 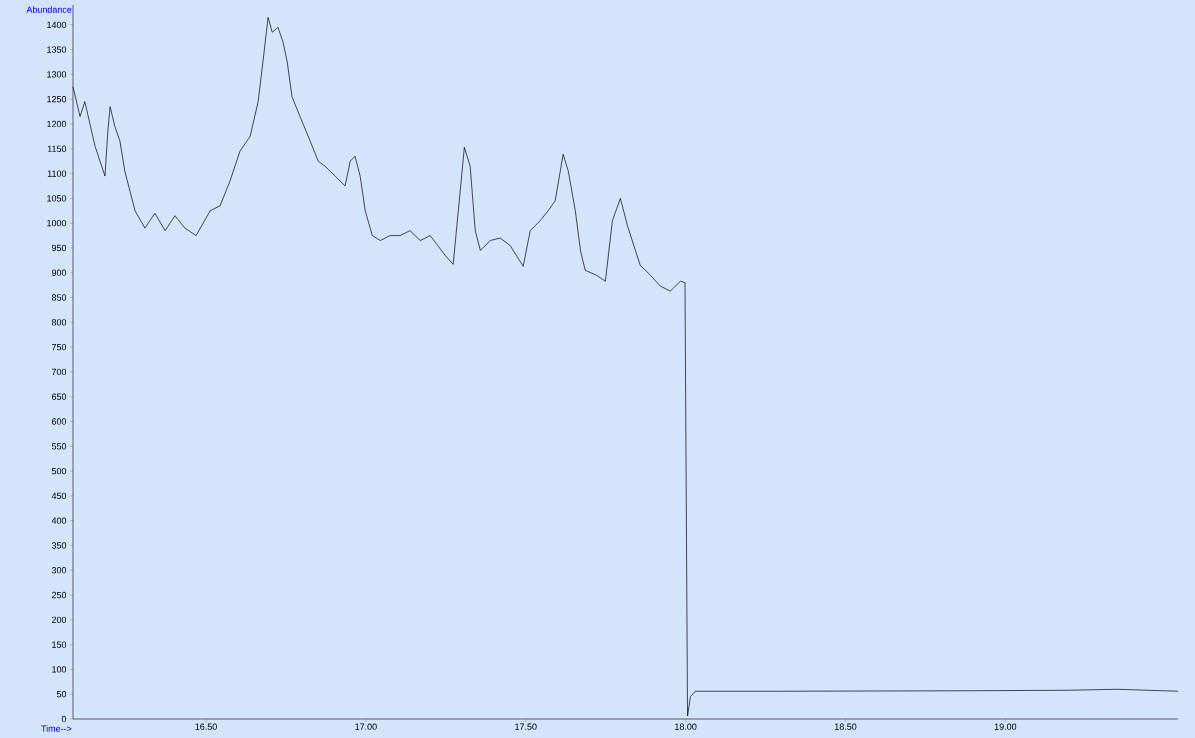 I want to click on y-tick-label: 200, so click(x=59, y=620).